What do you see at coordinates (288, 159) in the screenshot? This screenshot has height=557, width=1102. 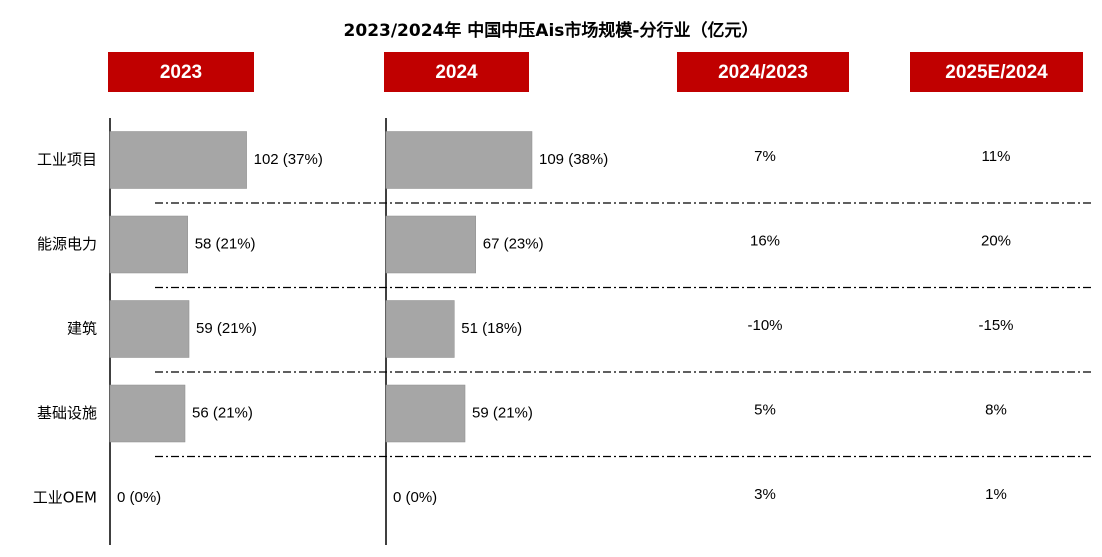 I see `data-label: 102 (37%)` at bounding box center [288, 159].